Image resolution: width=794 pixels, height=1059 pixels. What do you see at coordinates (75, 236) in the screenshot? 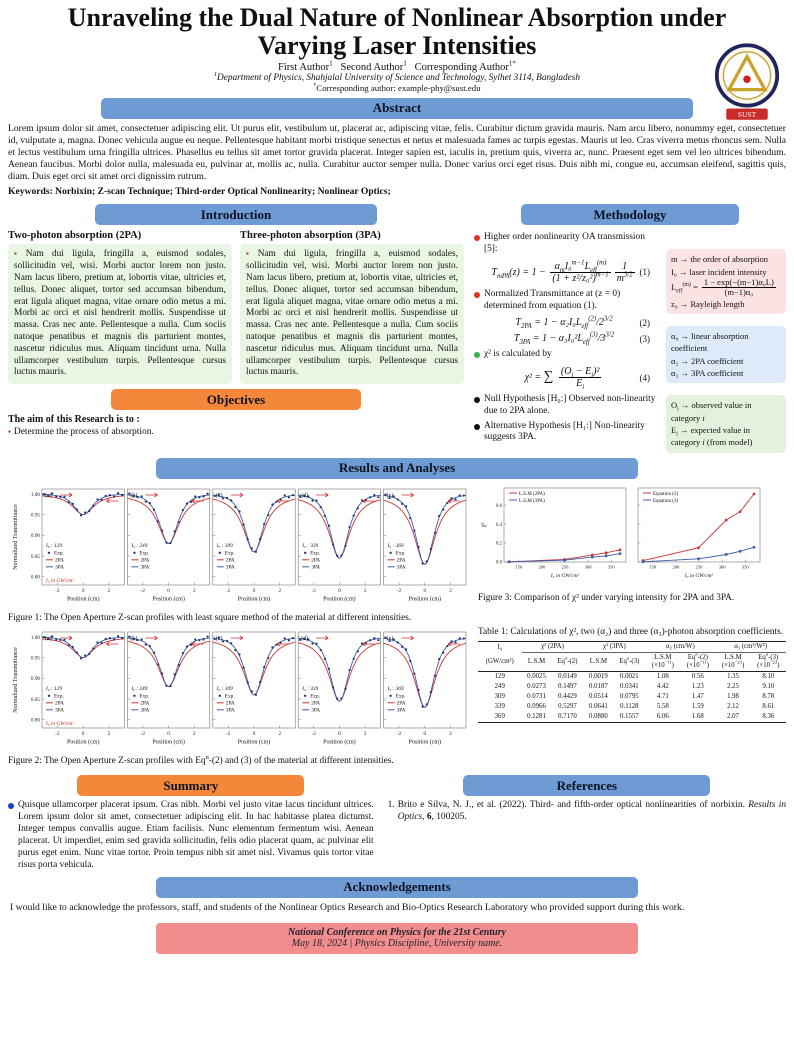
I see `intro-2pa-title: Two-photon absorption (2PA)` at bounding box center [75, 236].